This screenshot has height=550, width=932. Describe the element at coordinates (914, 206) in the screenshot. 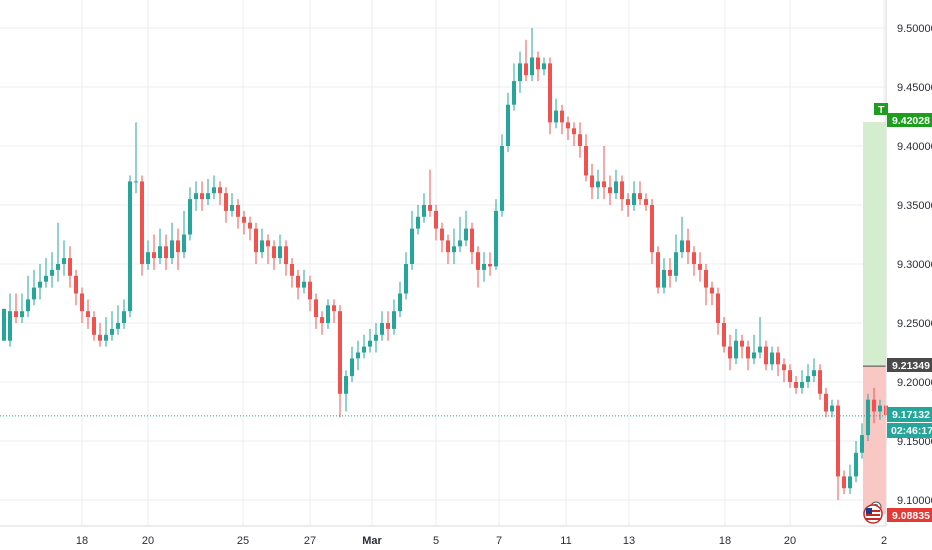

I see `price-tick-label: 9.35000` at that location.